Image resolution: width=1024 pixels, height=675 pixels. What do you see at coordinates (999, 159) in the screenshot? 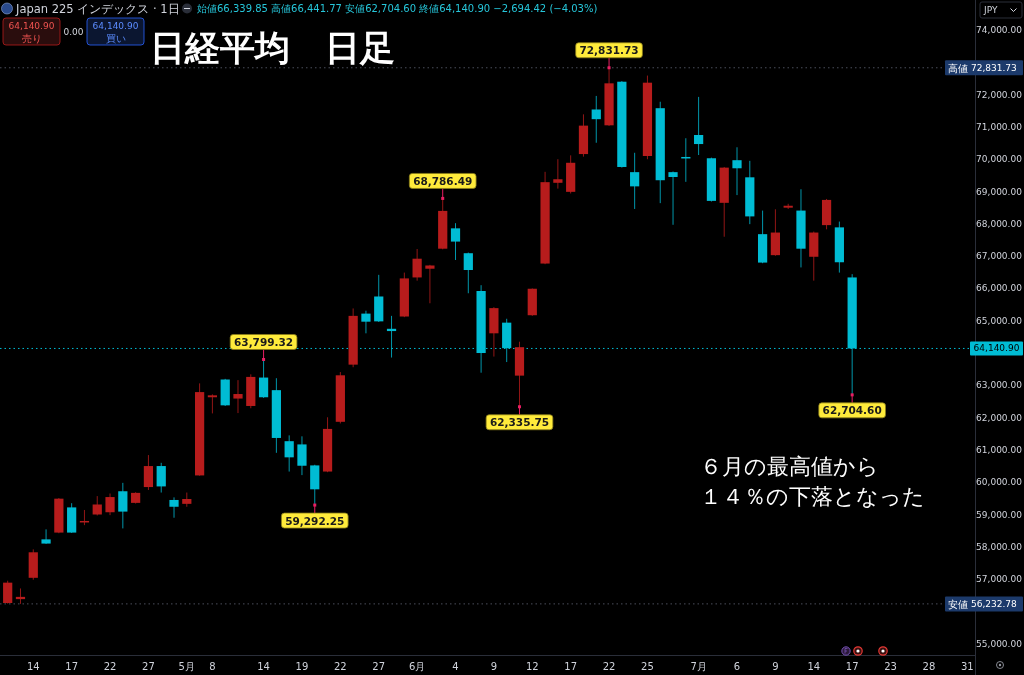
I see `y-tick-label: 70,000.00` at bounding box center [999, 159].